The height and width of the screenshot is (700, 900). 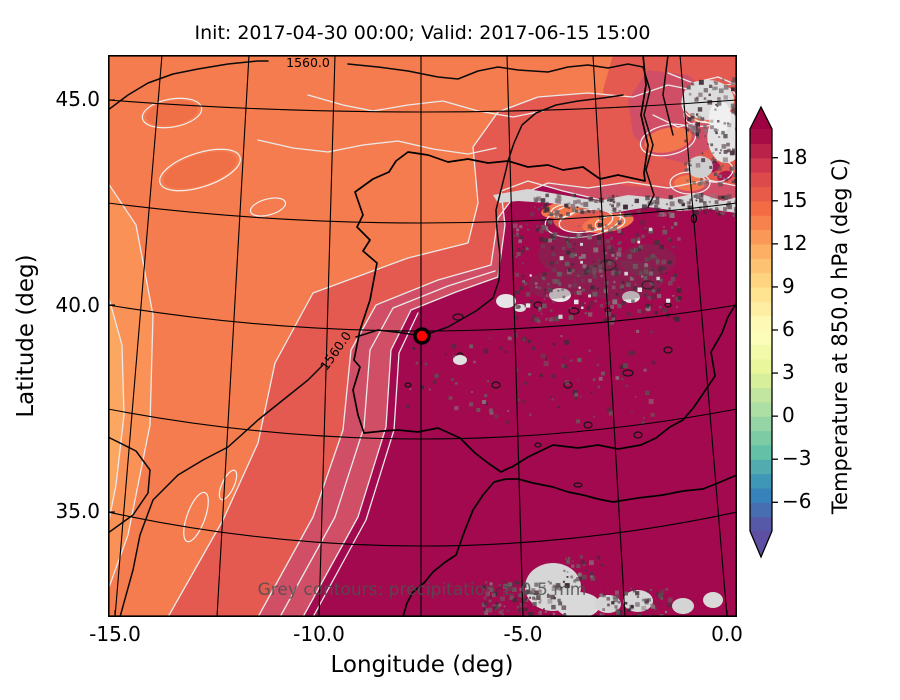 I want to click on colorbar-tick-label: 18, so click(x=795, y=156).